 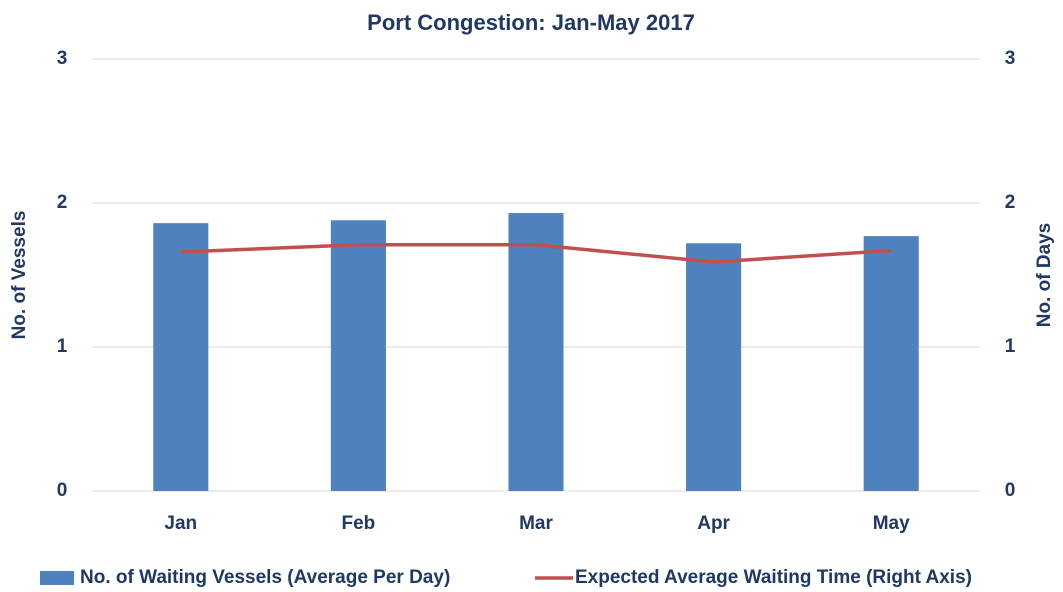 What do you see at coordinates (1010, 202) in the screenshot?
I see `y2-tick-label: 2` at bounding box center [1010, 202].